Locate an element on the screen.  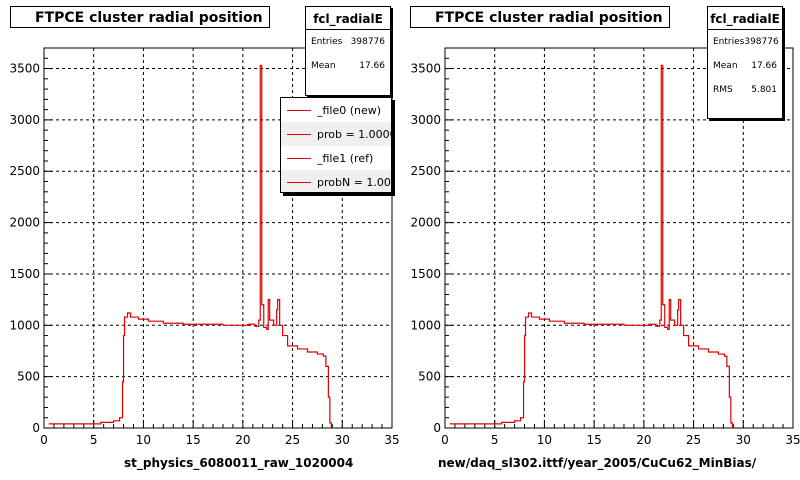
legend-entry: _file0 (new) is located at coordinates (336, 110).